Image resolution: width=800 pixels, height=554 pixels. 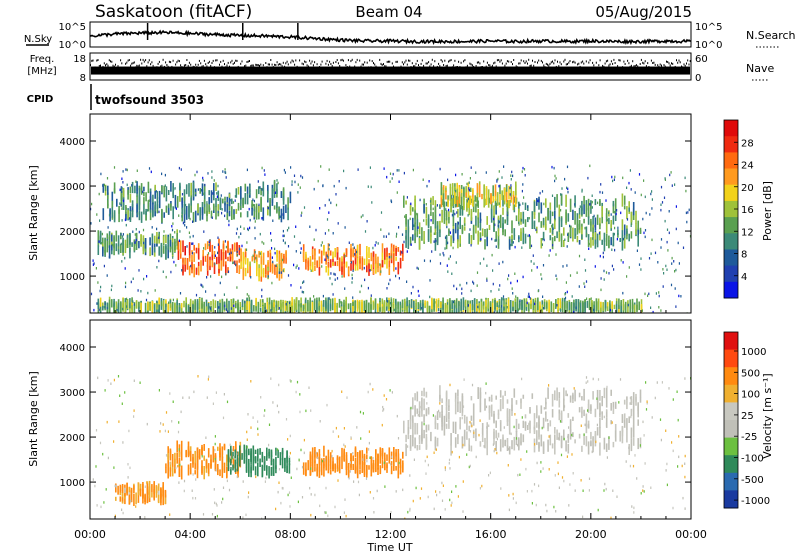 What do you see at coordinates (72, 393) in the screenshot?
I see `y-tick-label: 3000` at bounding box center [72, 393].